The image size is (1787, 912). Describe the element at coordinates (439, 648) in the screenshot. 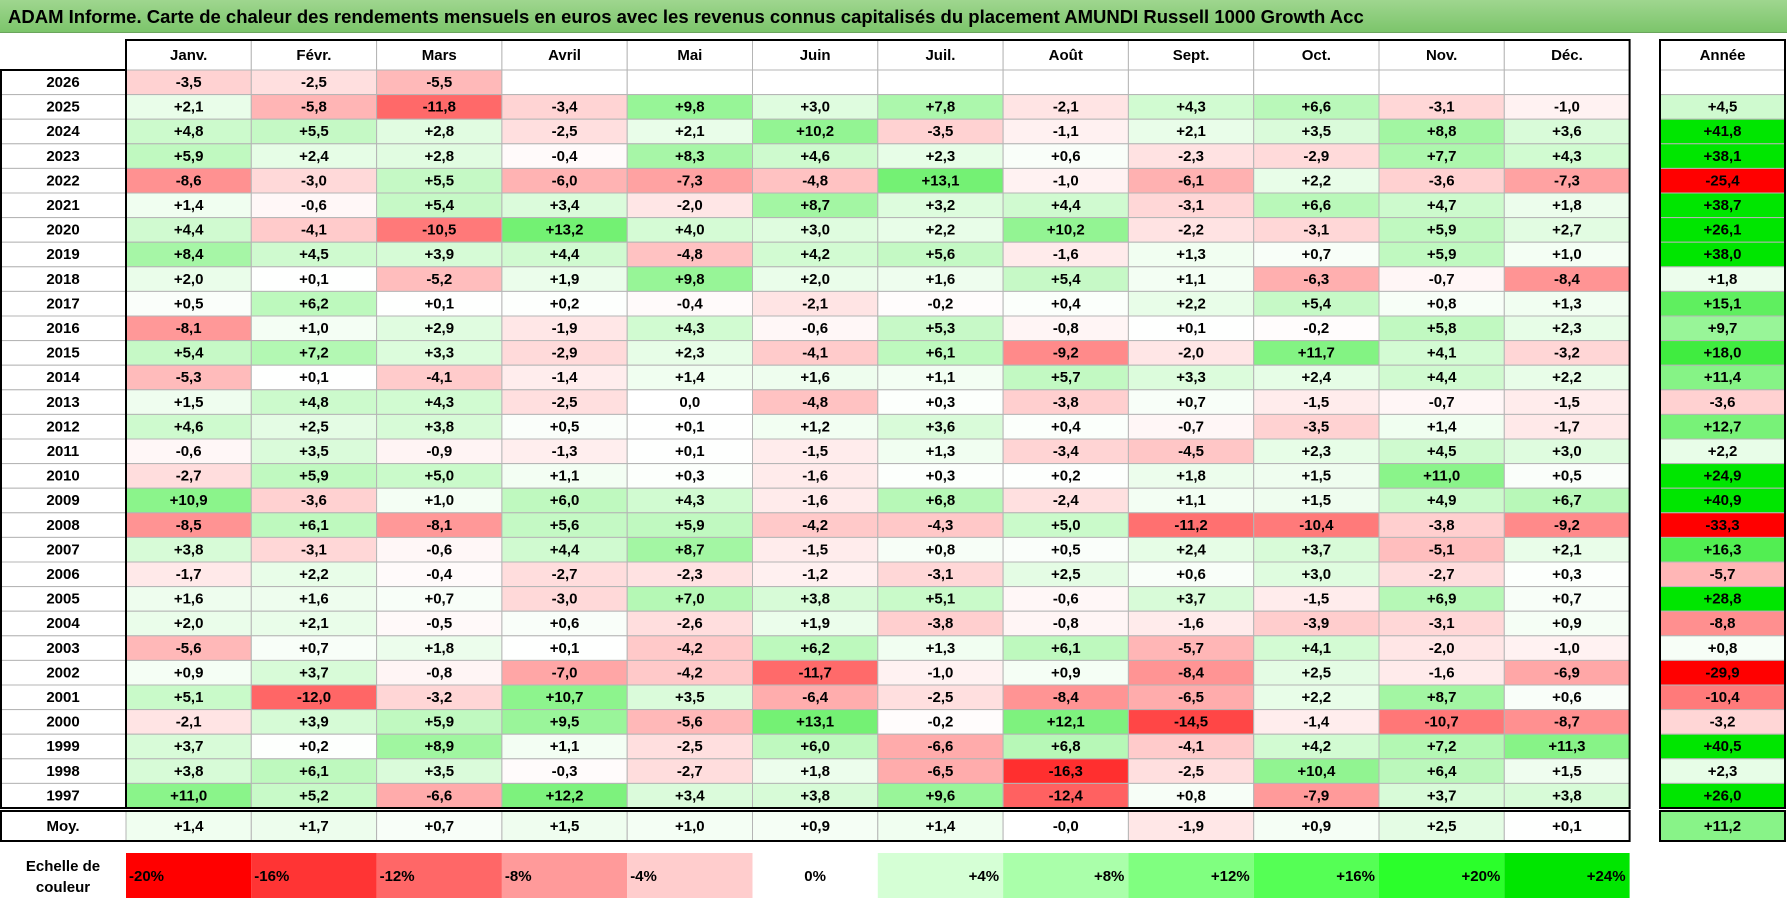

I see `cell-value: +1,8` at that location.